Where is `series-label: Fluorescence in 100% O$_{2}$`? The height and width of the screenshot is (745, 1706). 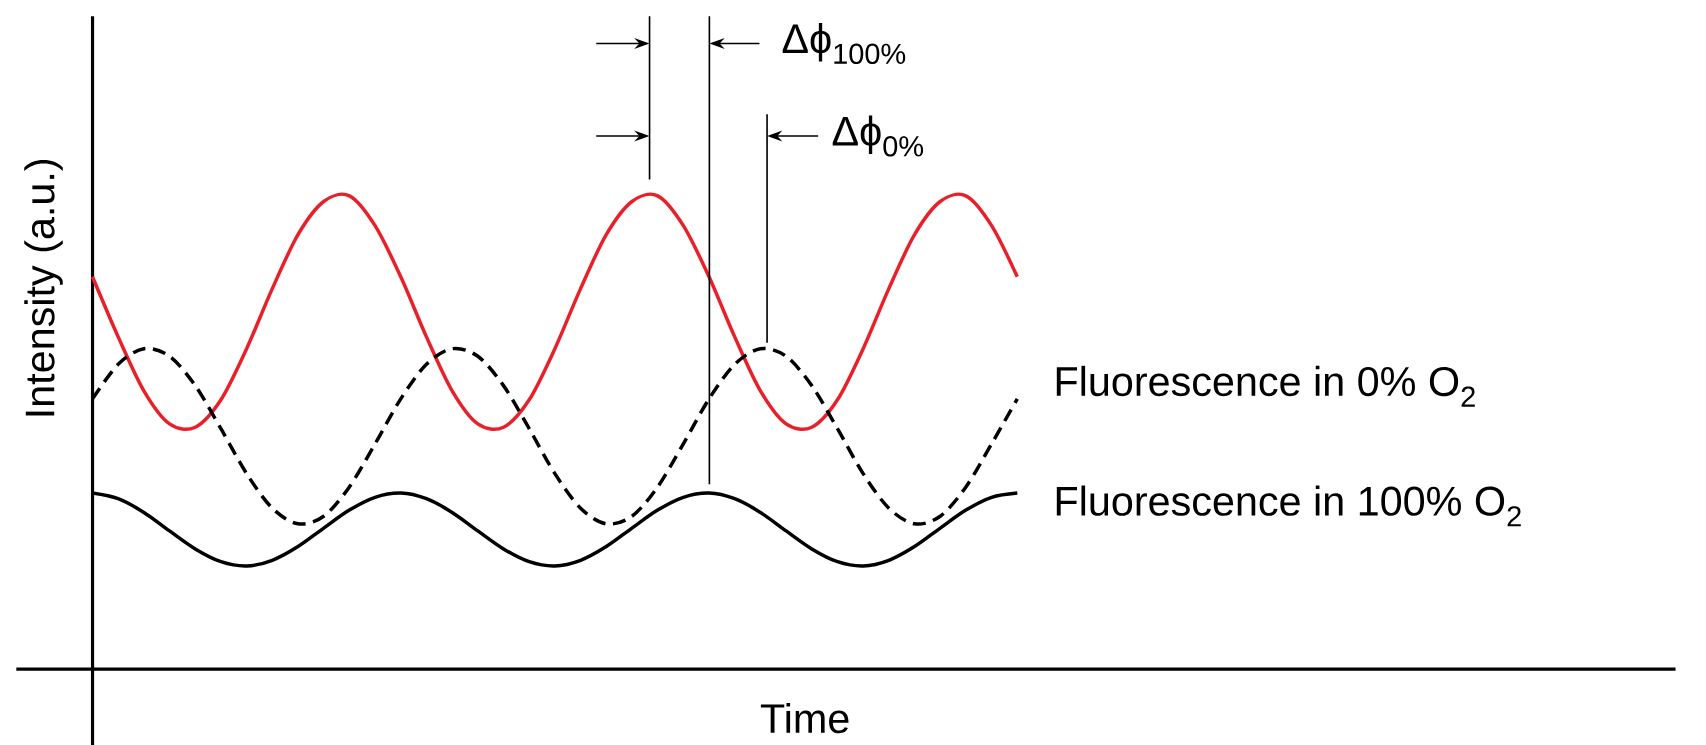 series-label: Fluorescence in 100% O$_{2}$ is located at coordinates (1288, 506).